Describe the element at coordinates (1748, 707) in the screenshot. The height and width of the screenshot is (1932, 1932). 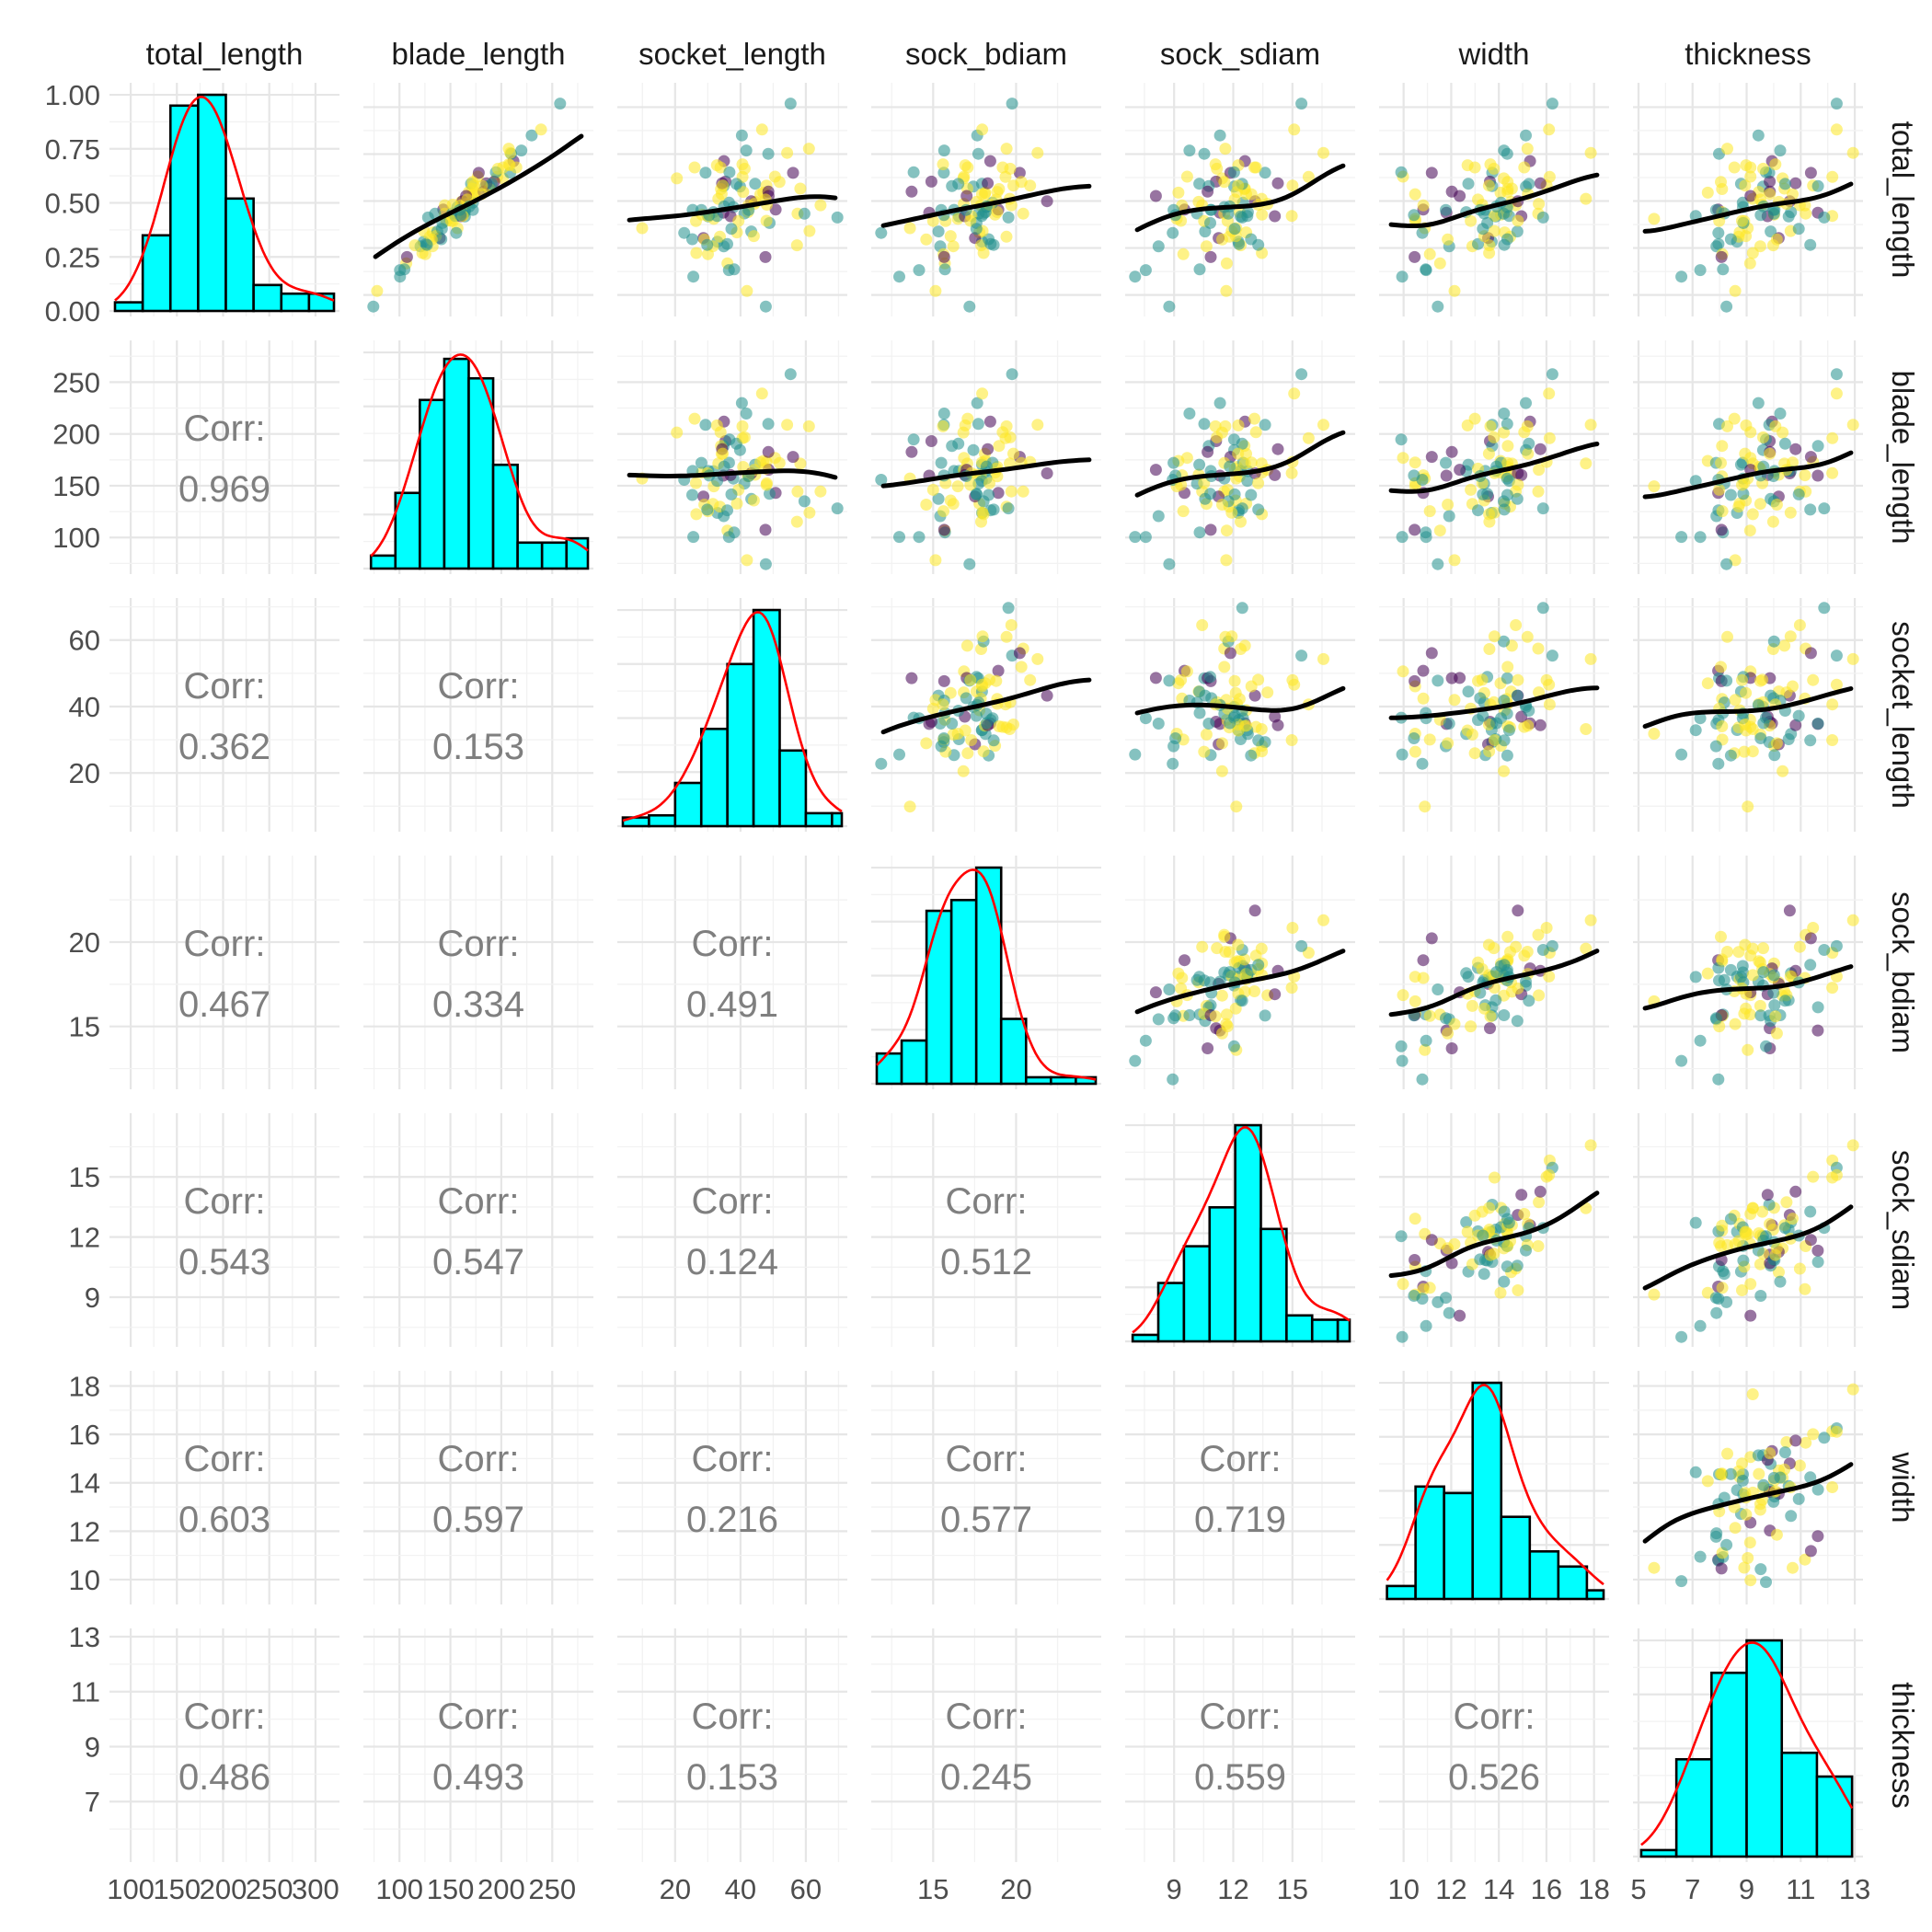
I see `smooth-line` at that location.